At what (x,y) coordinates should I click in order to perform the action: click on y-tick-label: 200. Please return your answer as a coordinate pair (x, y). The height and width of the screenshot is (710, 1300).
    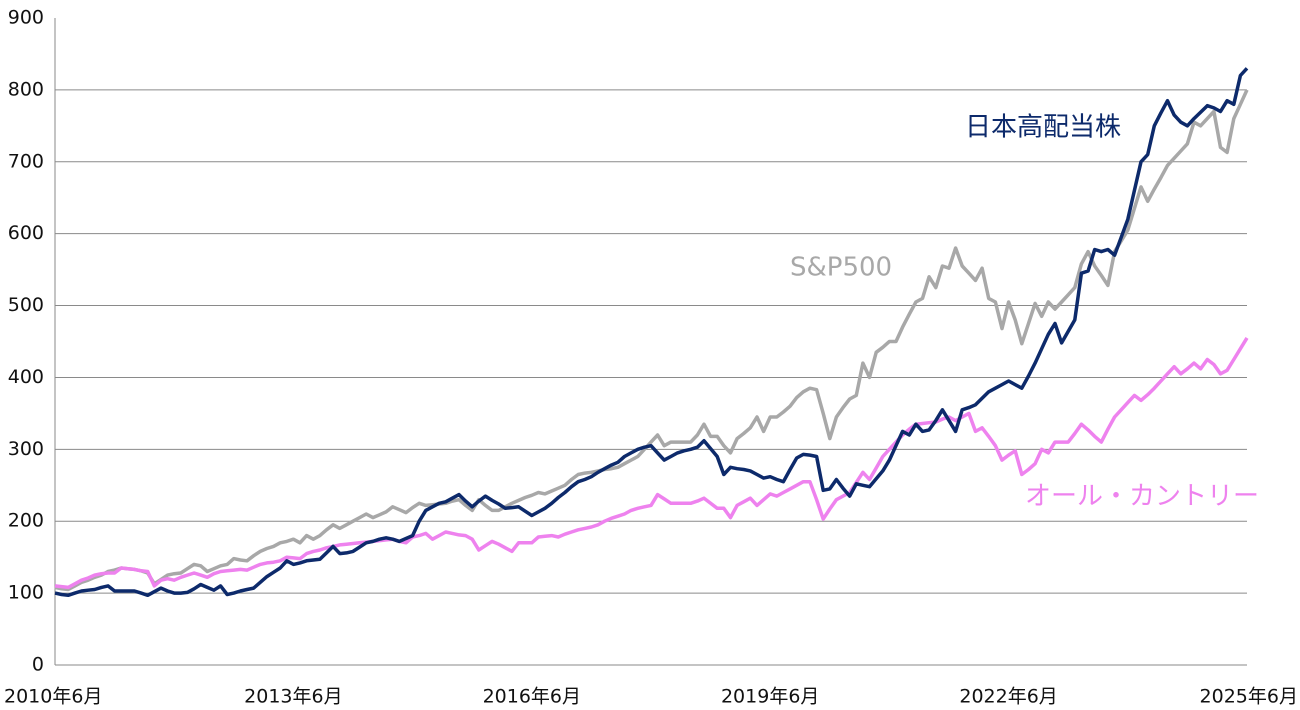
    Looking at the image, I should click on (26, 521).